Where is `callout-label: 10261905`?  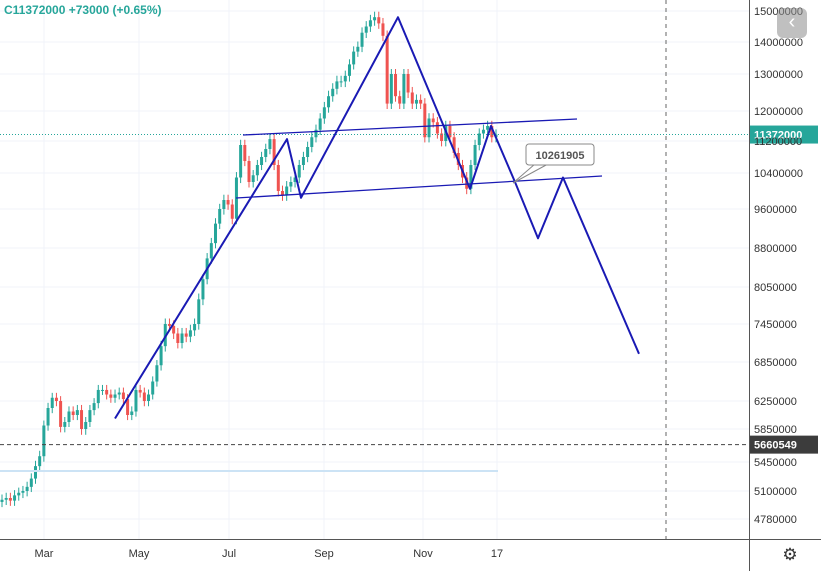 callout-label: 10261905 is located at coordinates (560, 156).